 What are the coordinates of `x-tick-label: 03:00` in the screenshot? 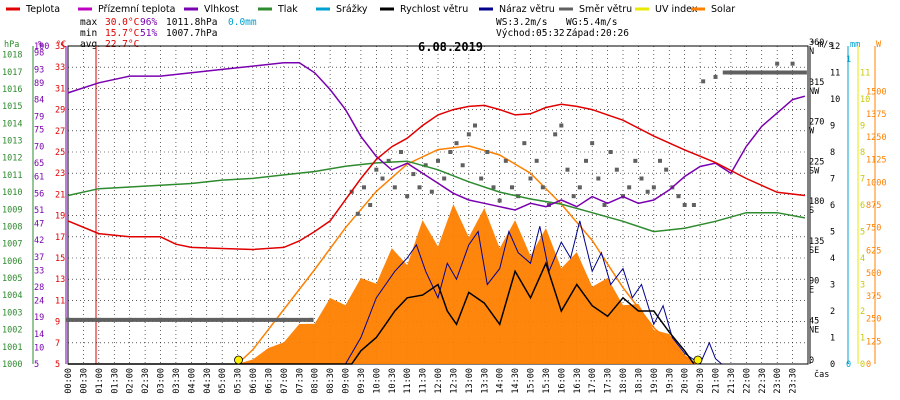 It's located at (162, 381).